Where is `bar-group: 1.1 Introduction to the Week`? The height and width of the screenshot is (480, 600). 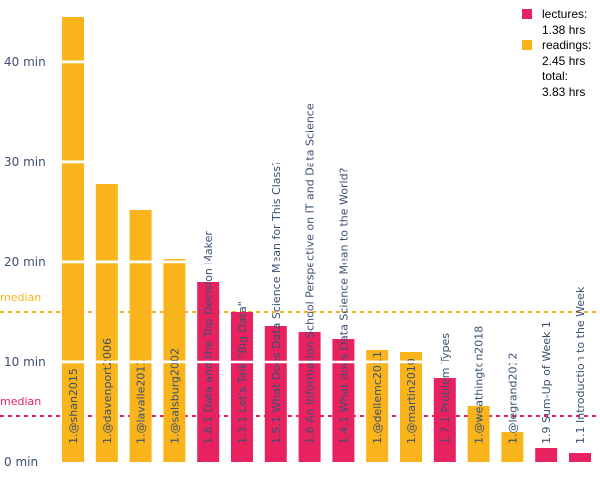
bar-group: 1.1 Introduction to the Week is located at coordinates (580, 374).